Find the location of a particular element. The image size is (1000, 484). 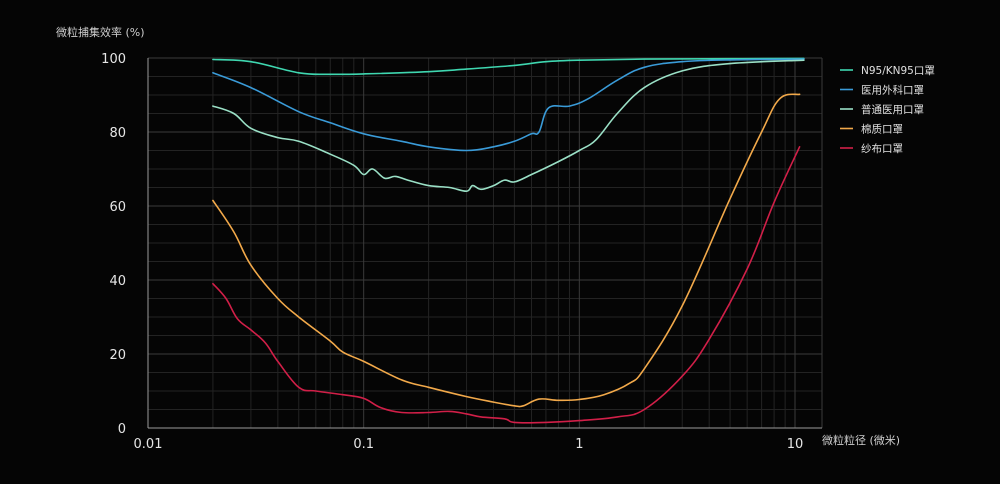

x-tick-label: 10 is located at coordinates (795, 444).